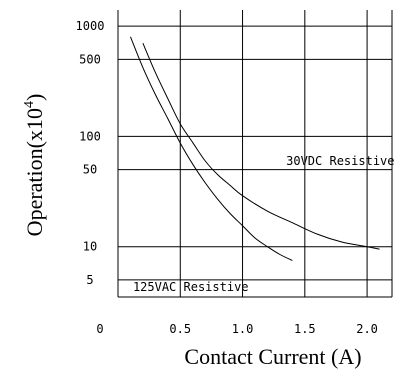  Describe the element at coordinates (34, 172) in the screenshot. I see `y-axis-label-main: Operation(x10` at that location.